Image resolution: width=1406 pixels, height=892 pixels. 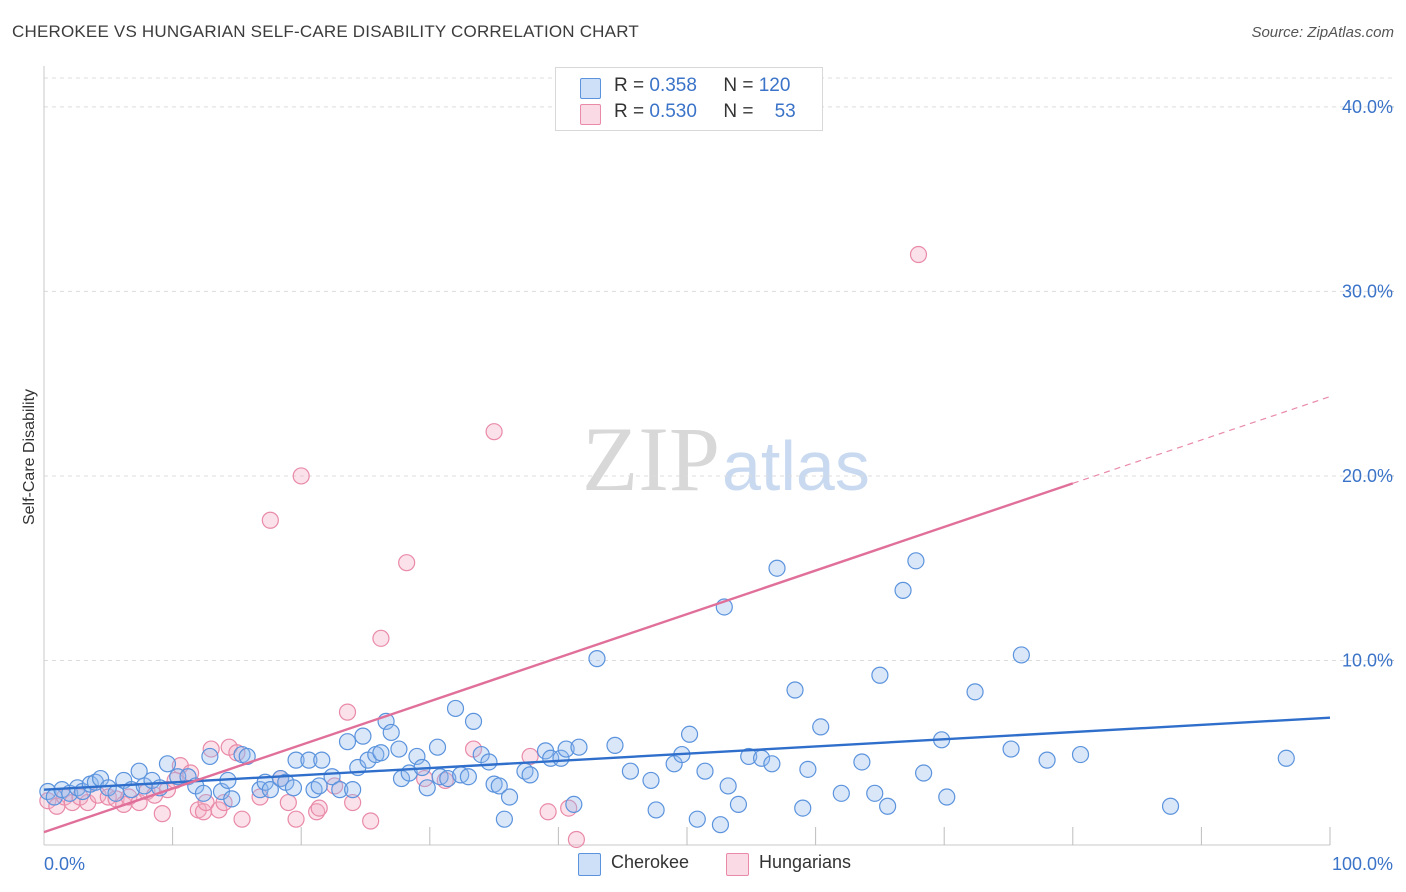 I want to click on hungarians-legend-label: Hungarians, so click(x=805, y=862).